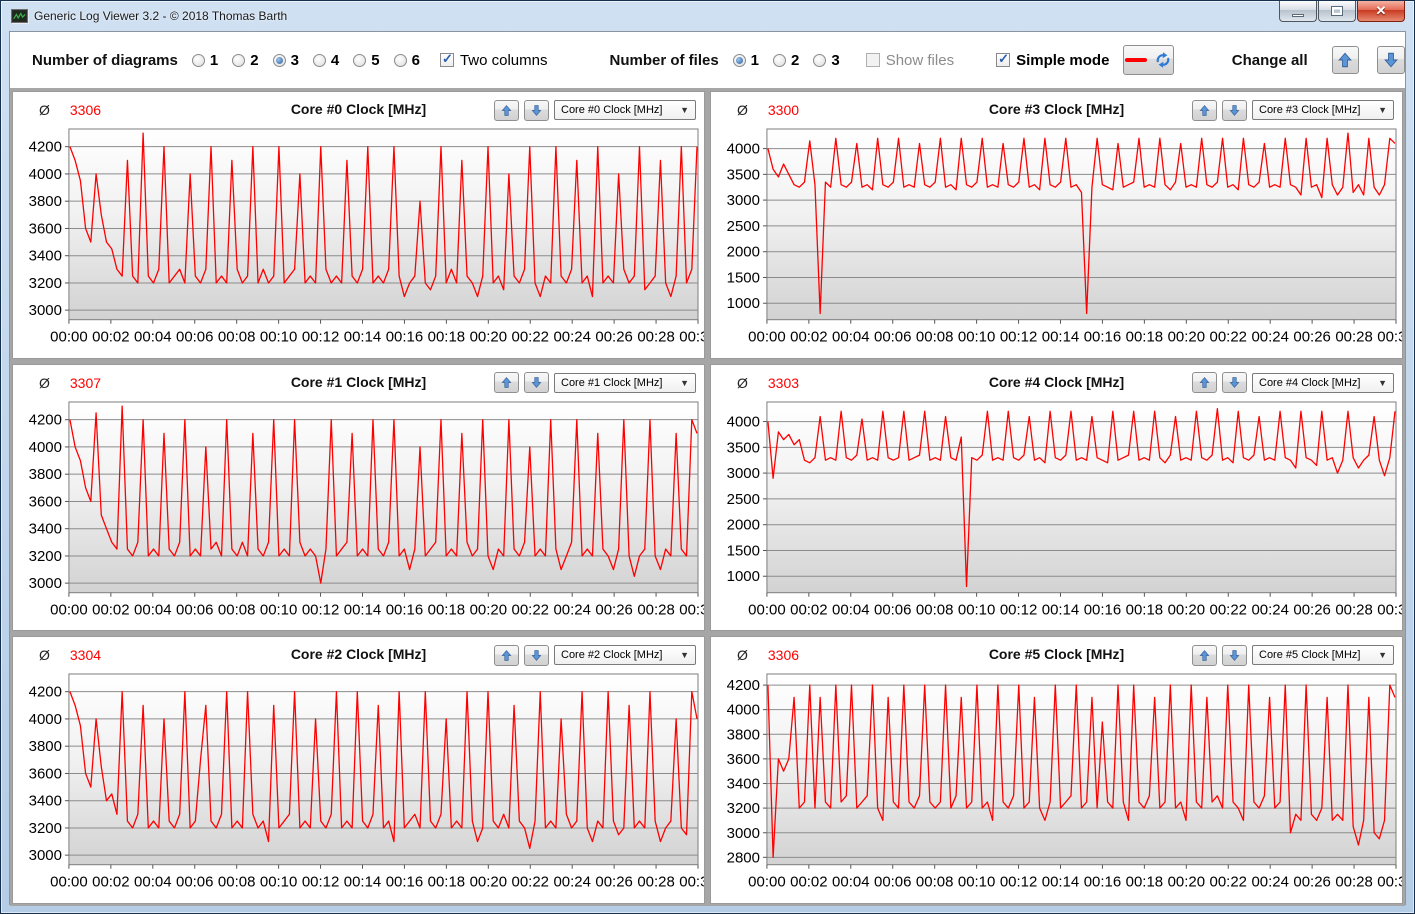 This screenshot has height=914, width=1415. I want to click on svg-text: 2500, so click(743, 226).